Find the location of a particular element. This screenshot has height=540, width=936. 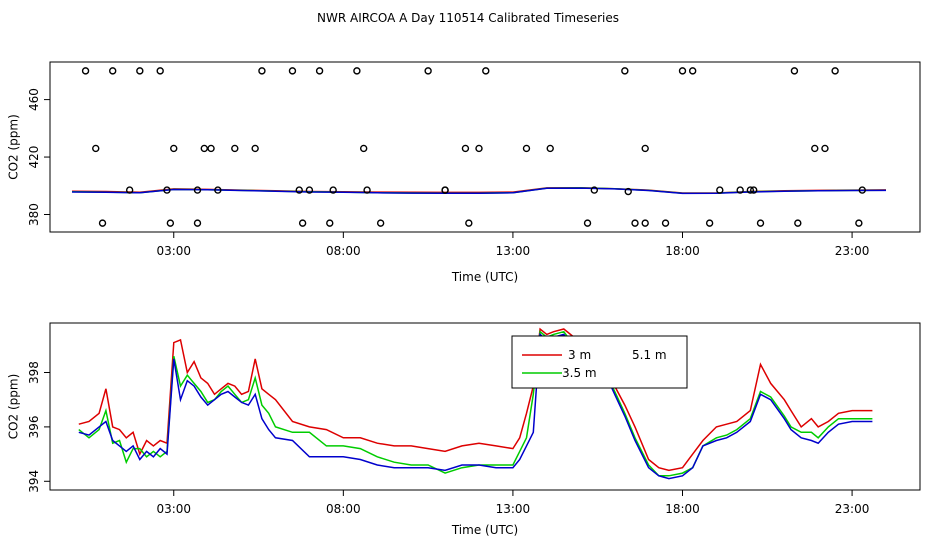

y-tick-label: 380 is located at coordinates (34, 214).